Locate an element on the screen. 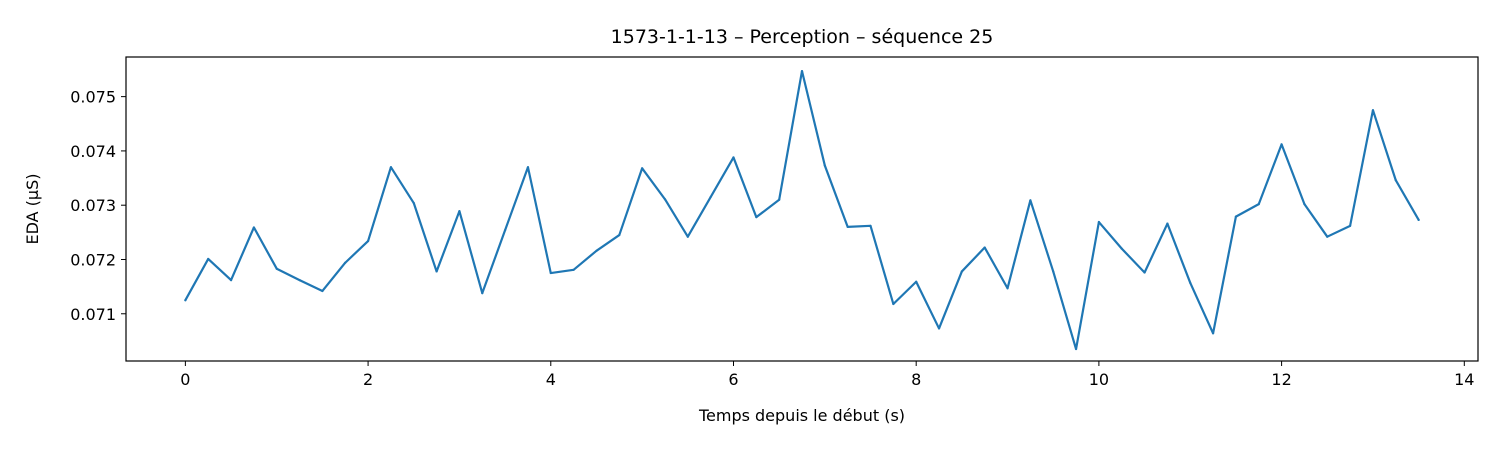 The image size is (1500, 450). y-tick-label: 0.074 is located at coordinates (93, 151).